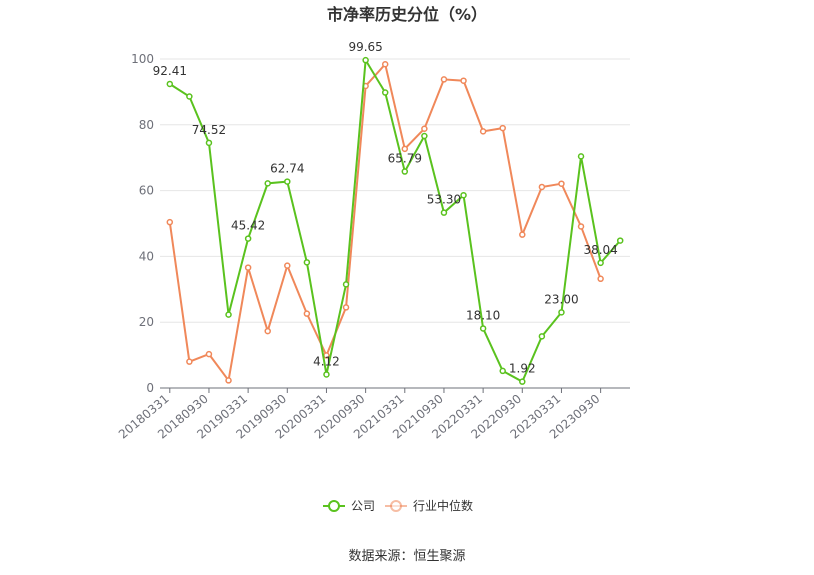 This screenshot has width=814, height=575. I want to click on legend-label: 行业中位数, so click(443, 505).